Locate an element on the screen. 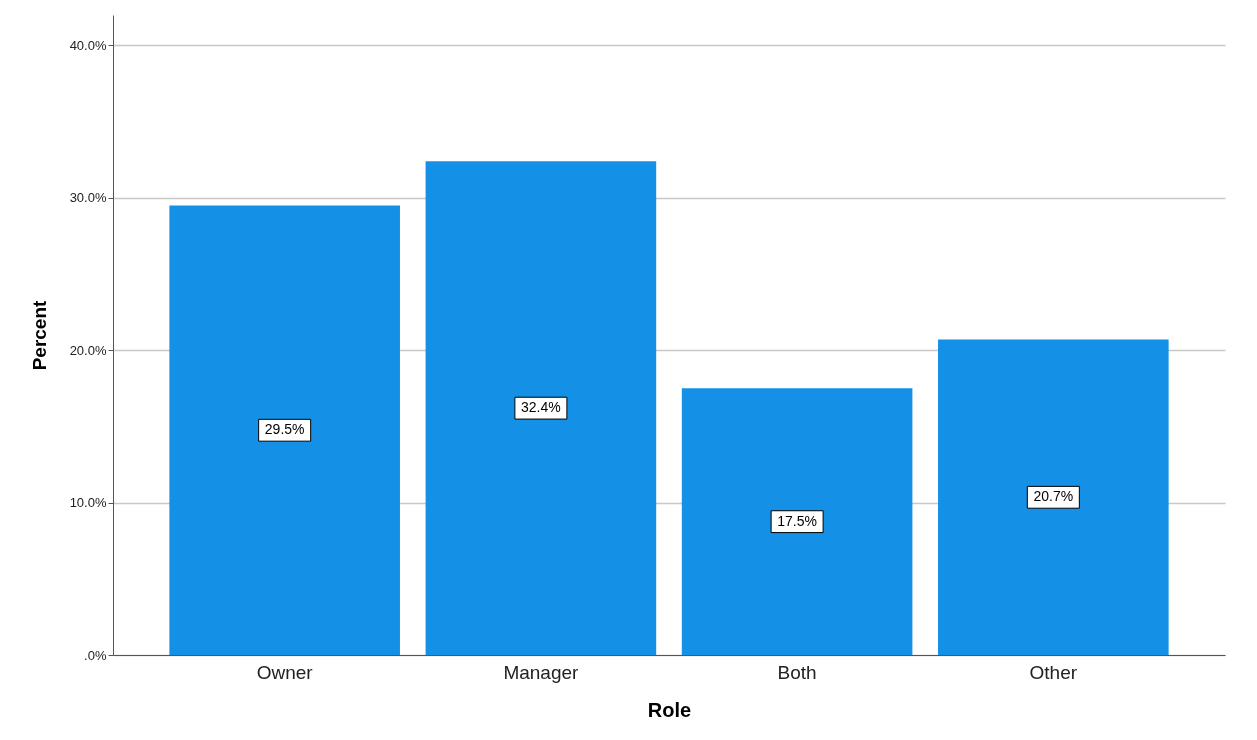 This screenshot has height=740, width=1257. data-label: 32.4% is located at coordinates (541, 407).